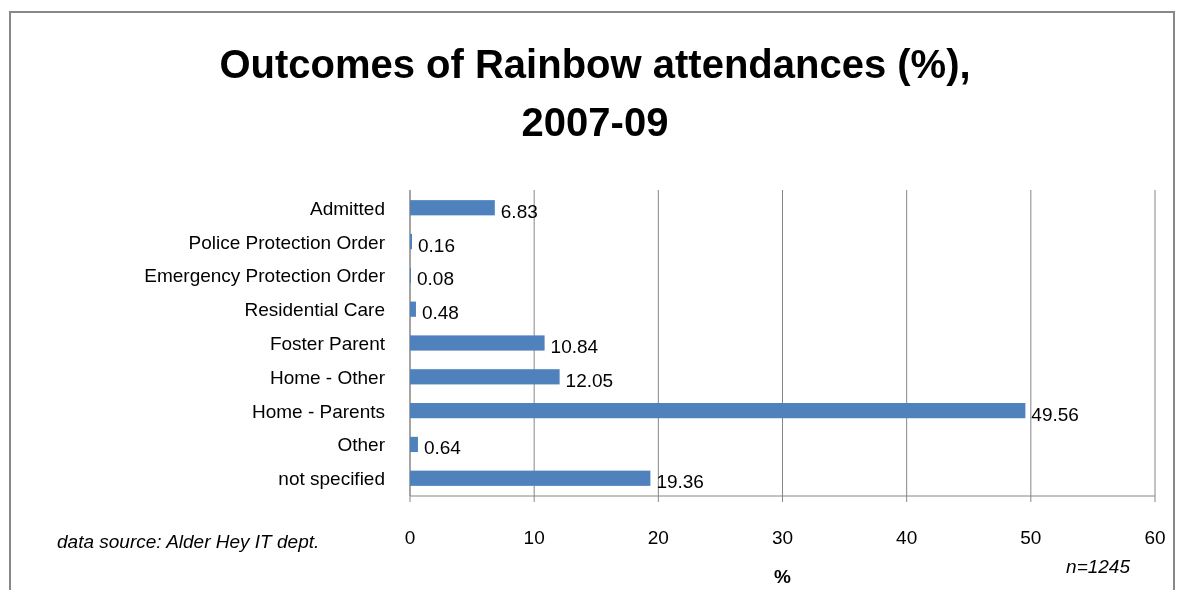 Image resolution: width=1179 pixels, height=590 pixels. Describe the element at coordinates (361, 445) in the screenshot. I see `y-tick-label: Other` at that location.